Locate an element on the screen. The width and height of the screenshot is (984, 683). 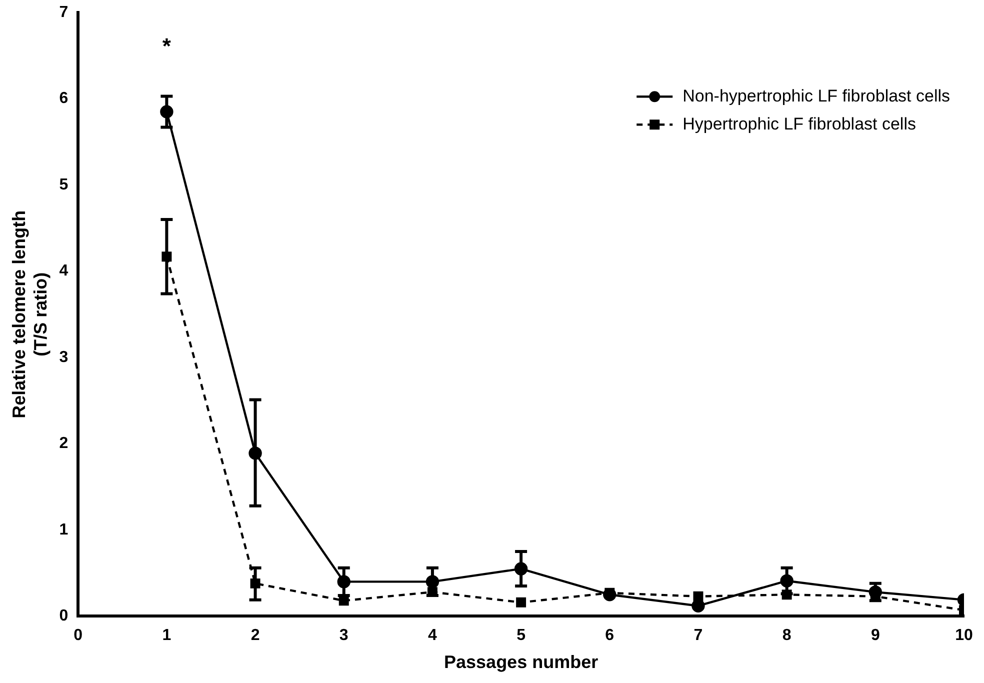
x-tick-label: 8 is located at coordinates (787, 635).